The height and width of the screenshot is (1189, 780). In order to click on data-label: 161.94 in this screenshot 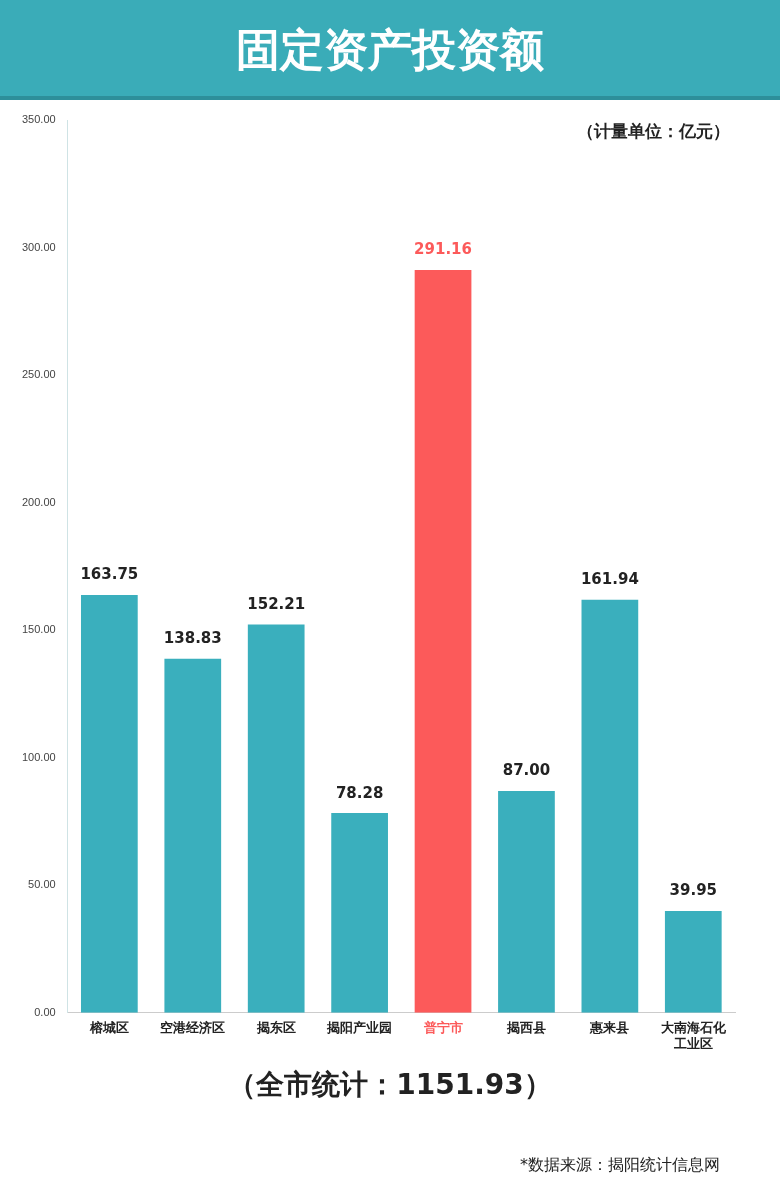, I will do `click(609, 579)`.